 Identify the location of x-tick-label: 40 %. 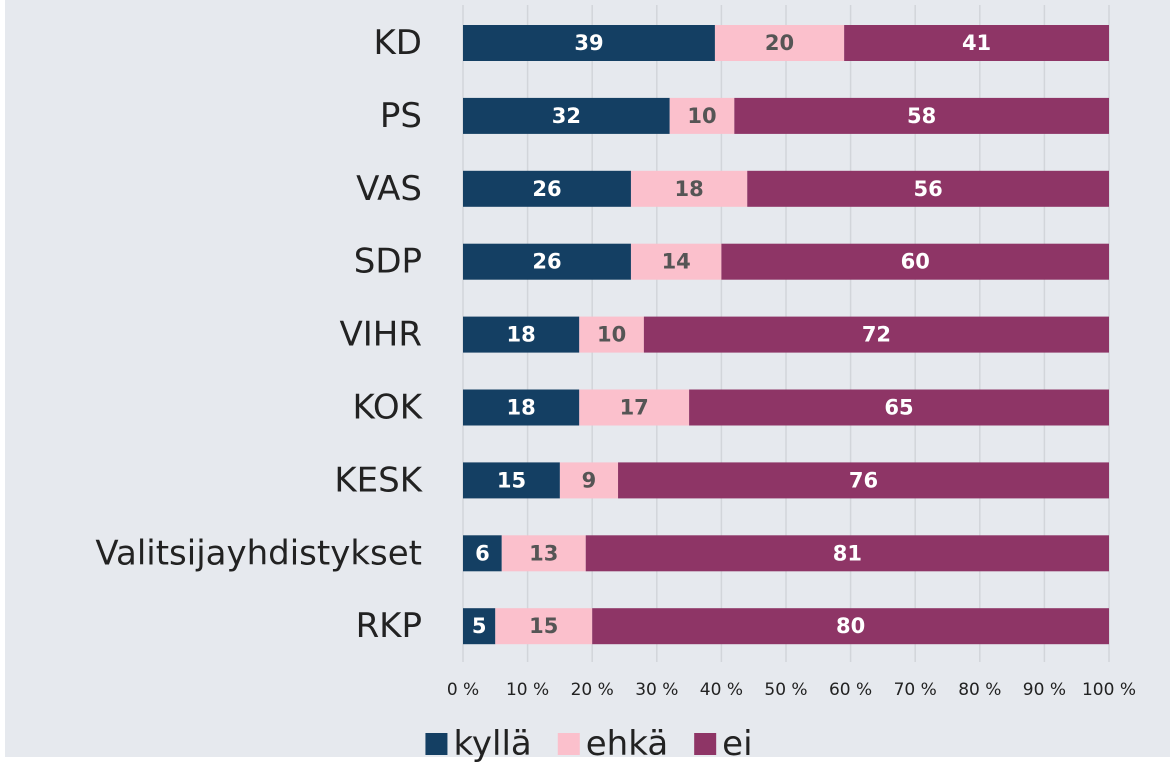
(721, 690).